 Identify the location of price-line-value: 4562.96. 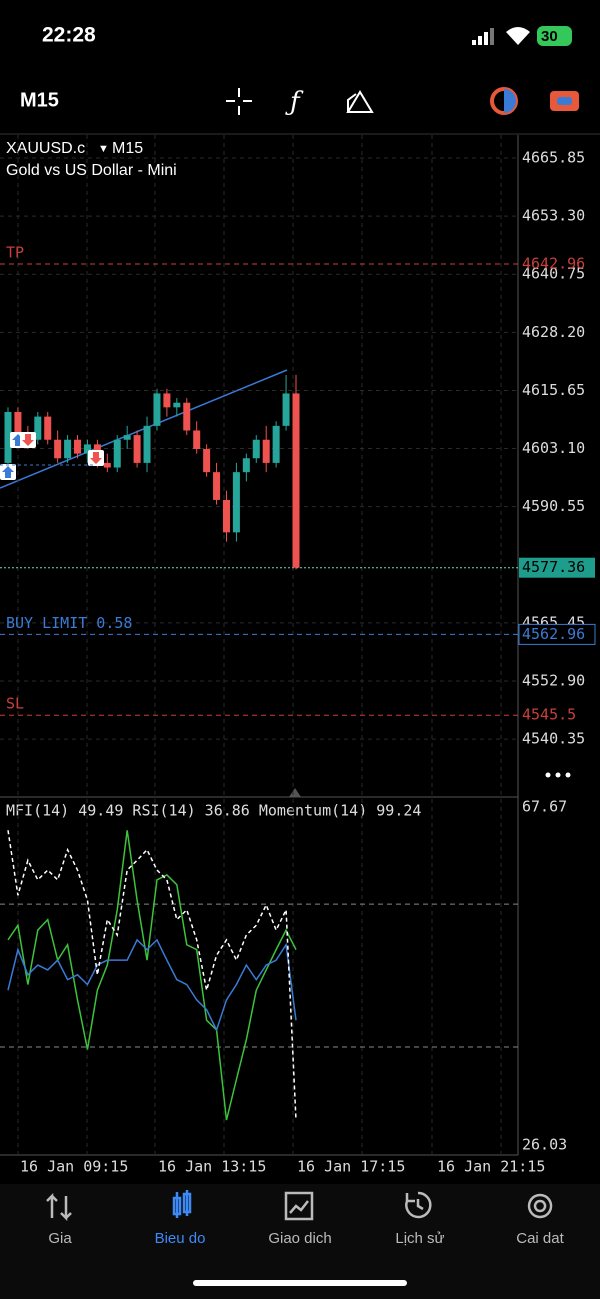
(553, 634).